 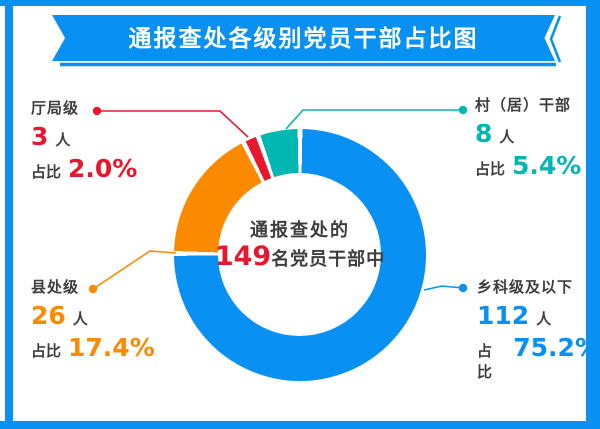 What do you see at coordinates (300, 3) in the screenshot?
I see `frame-border-top` at bounding box center [300, 3].